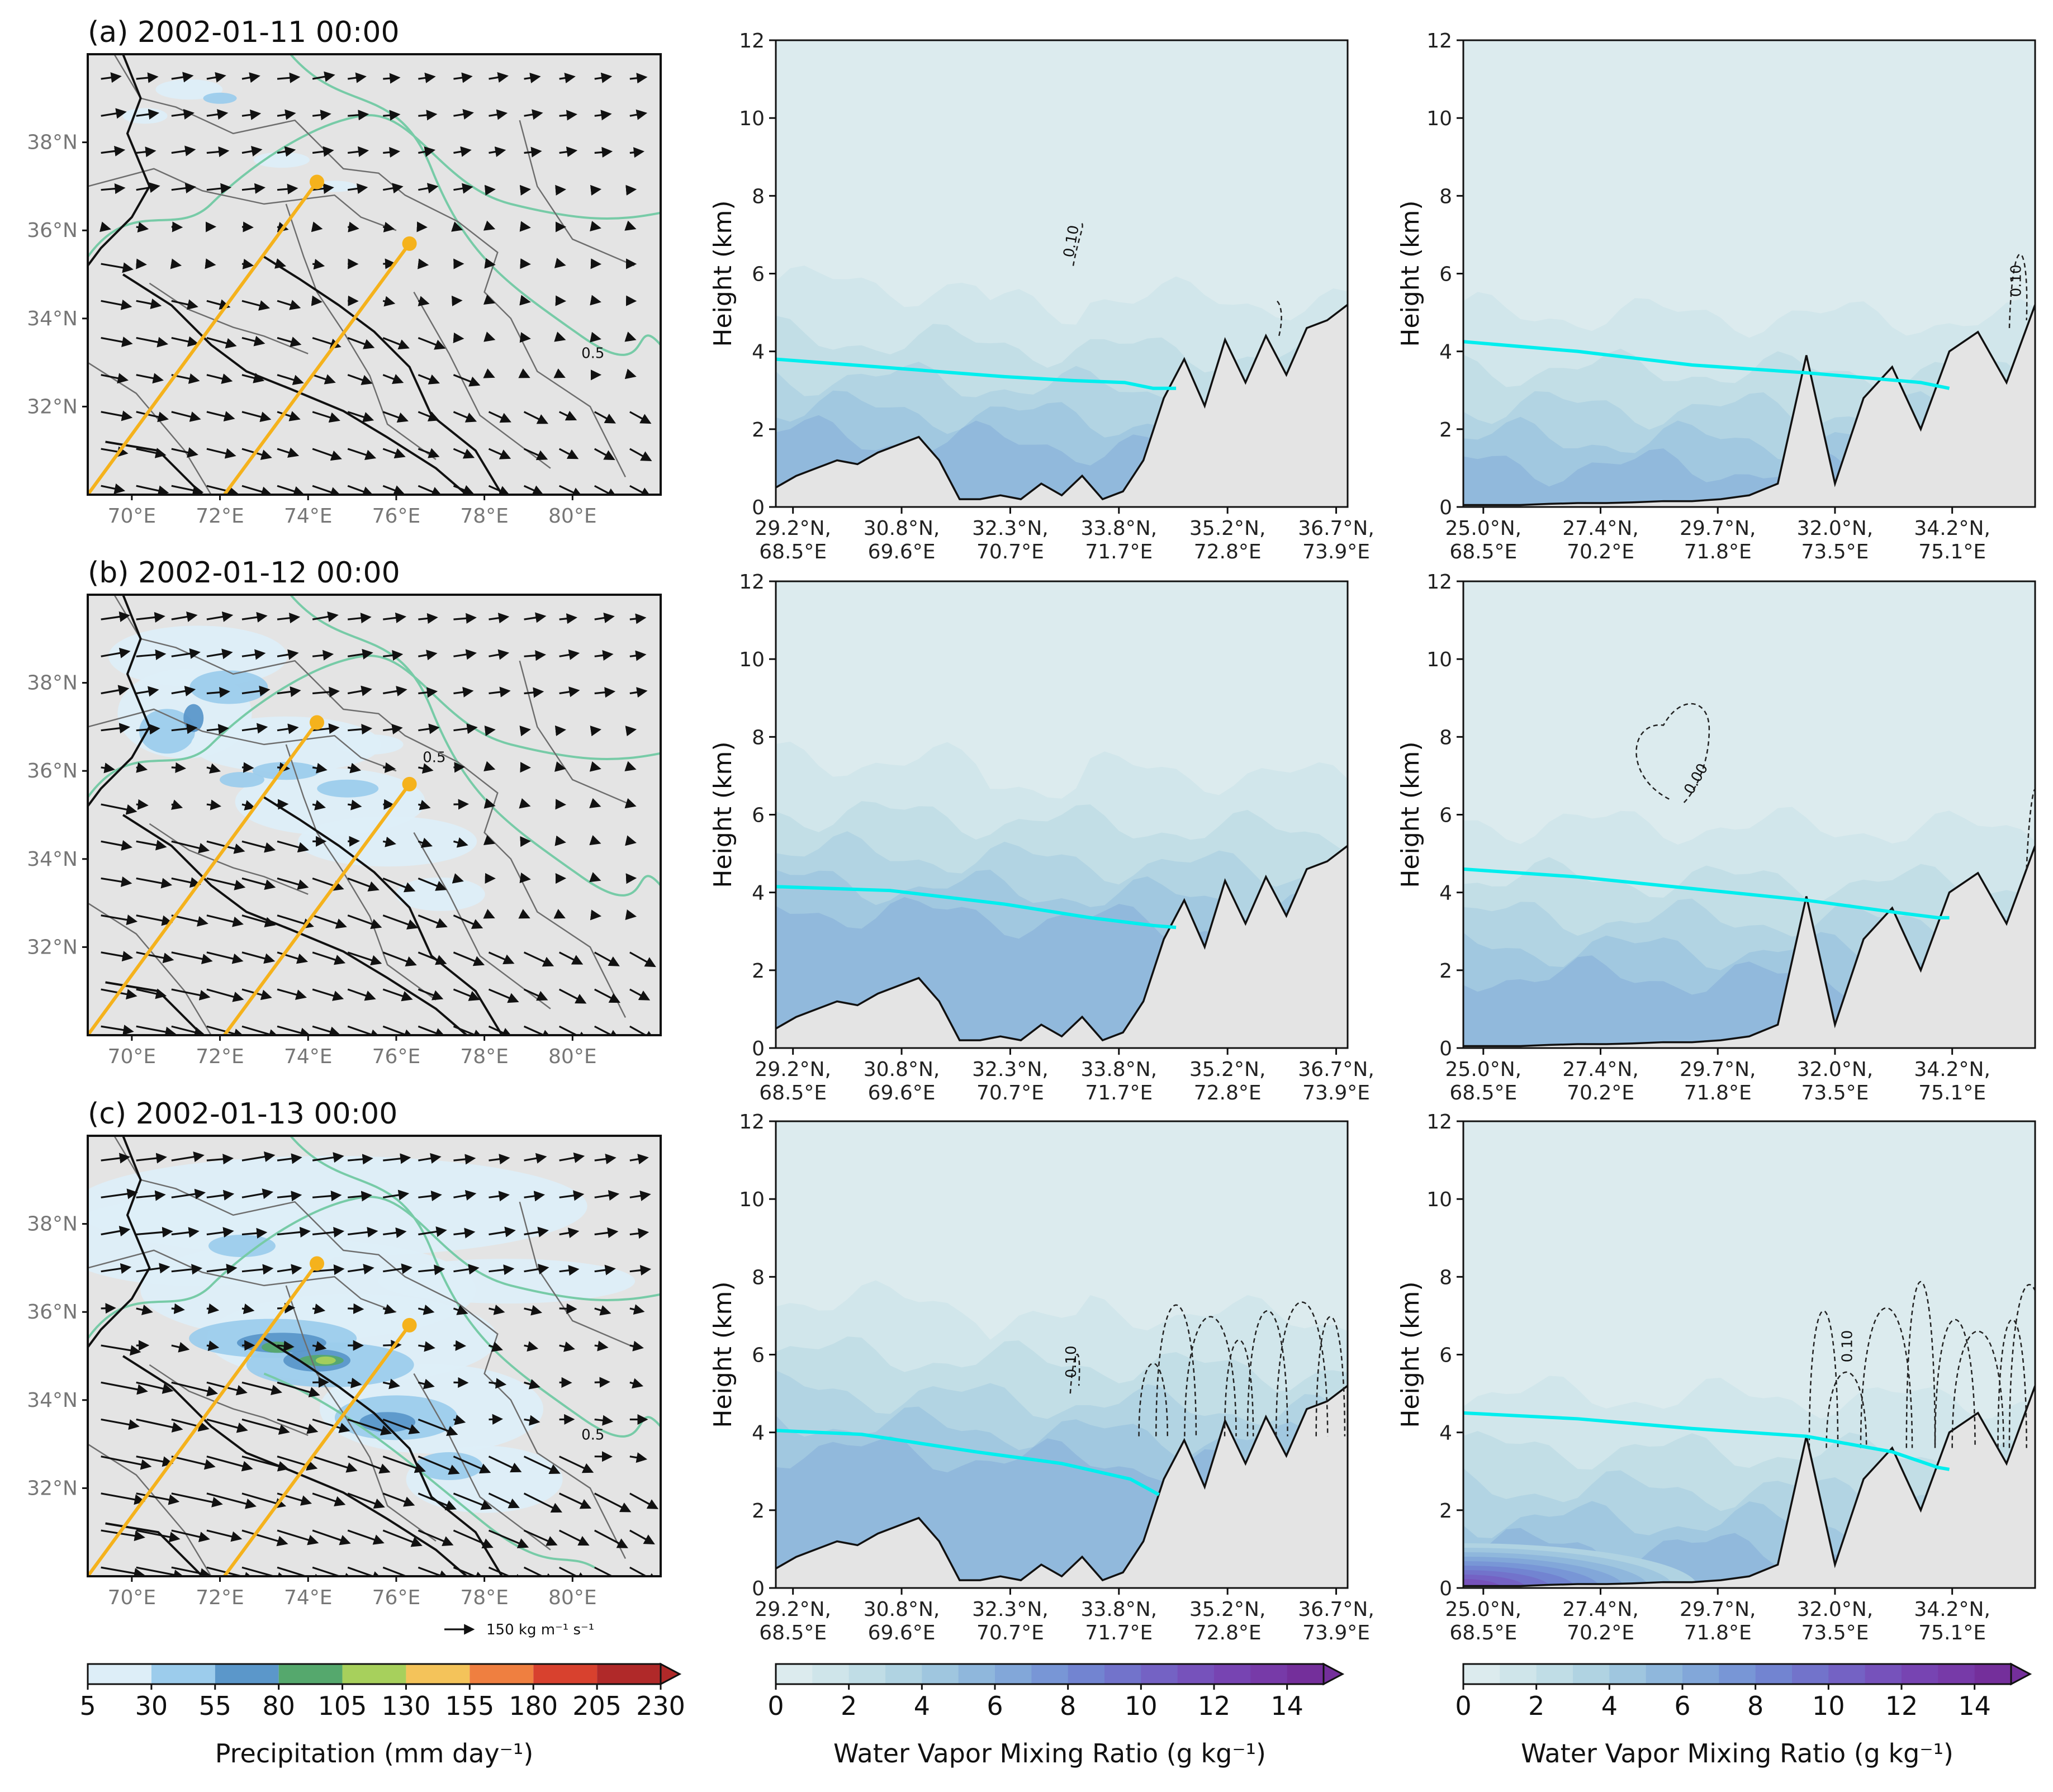 This screenshot has width=2053, height=1792. Describe the element at coordinates (533, 1706) in the screenshot. I see `colorbar-tick-label: 180` at that location.